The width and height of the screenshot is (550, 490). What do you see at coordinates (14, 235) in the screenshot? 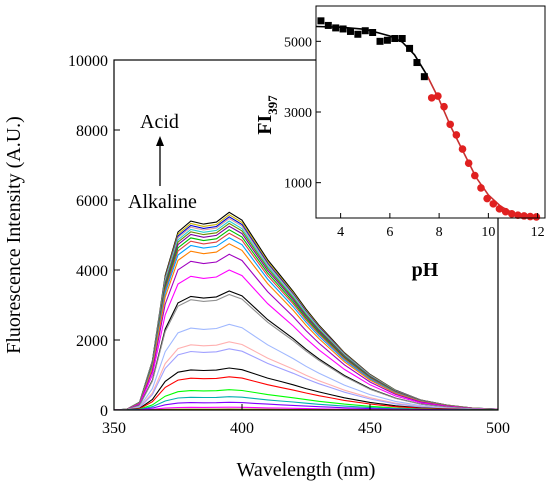
I see `main-y-axis-title: Fluorescence Intensity (A.U.)` at bounding box center [14, 235].